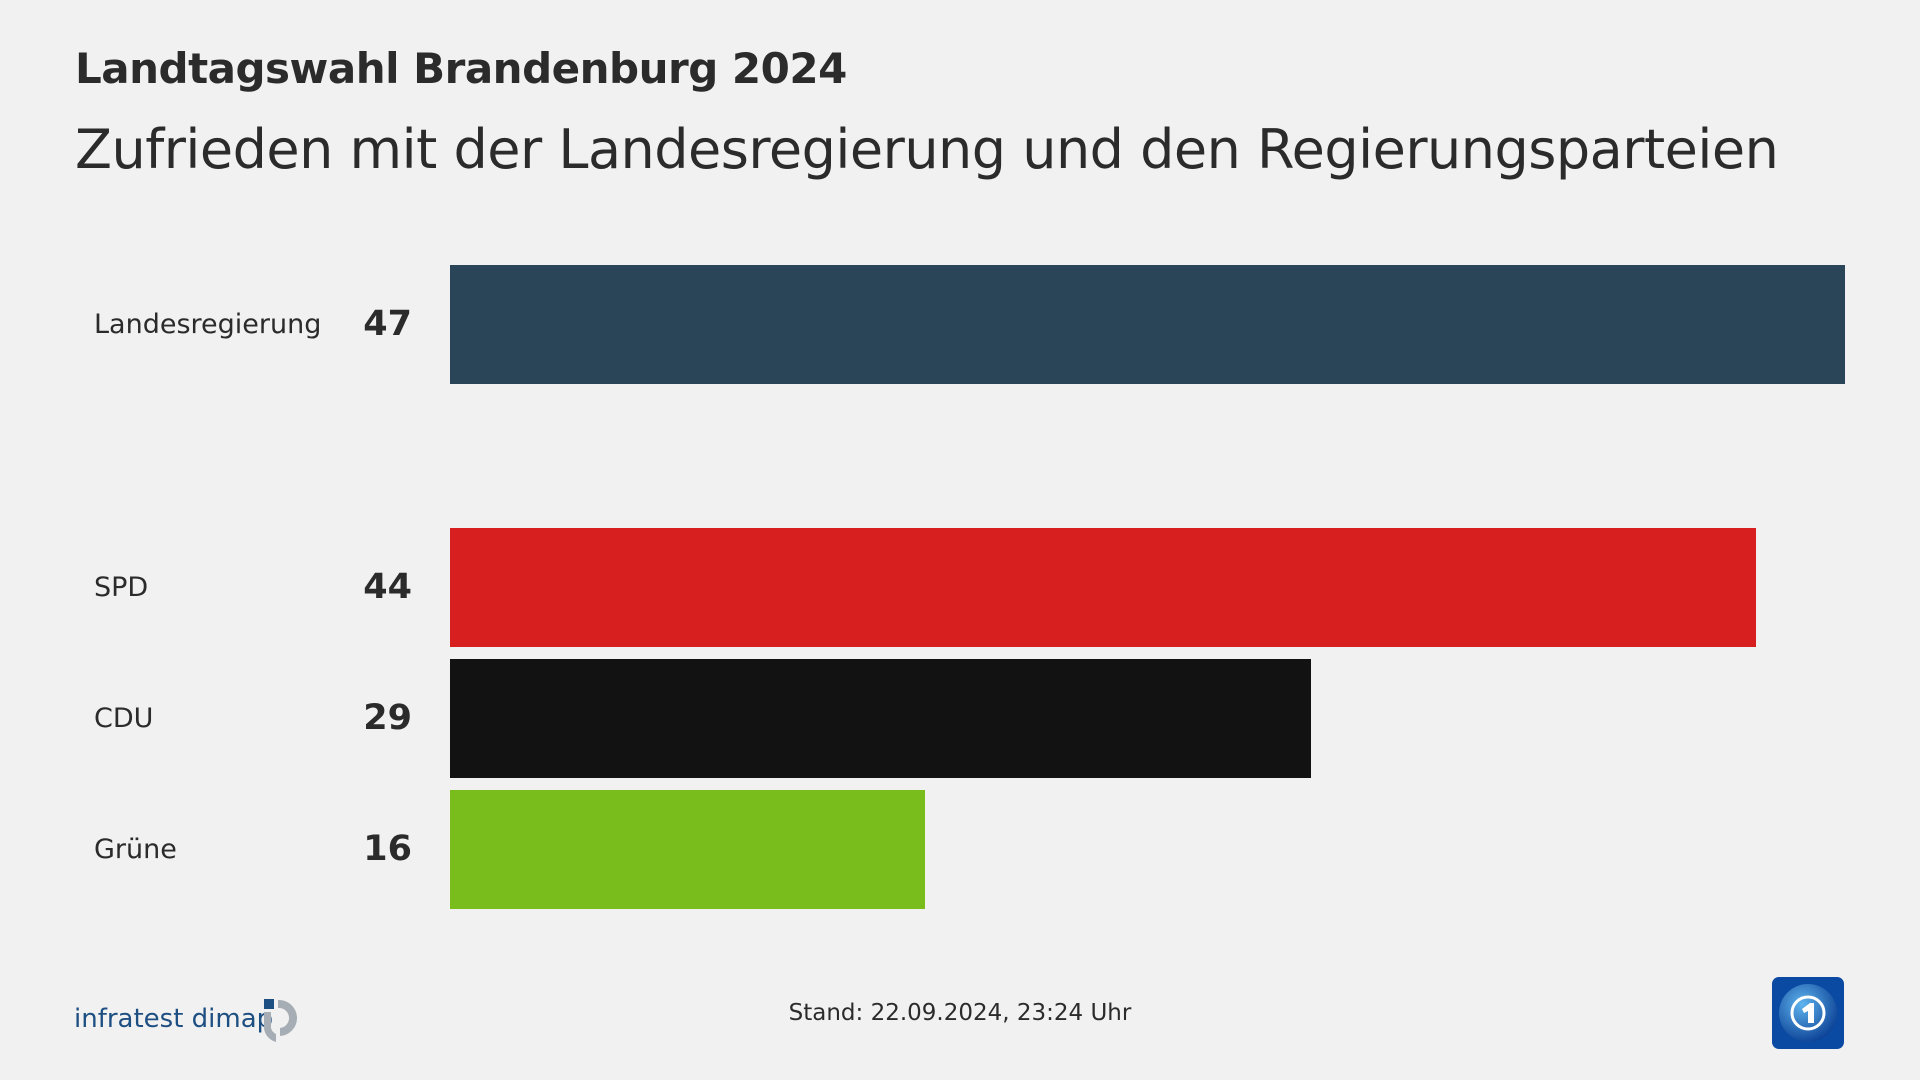  What do you see at coordinates (387, 718) in the screenshot?
I see `value-label: 29` at bounding box center [387, 718].